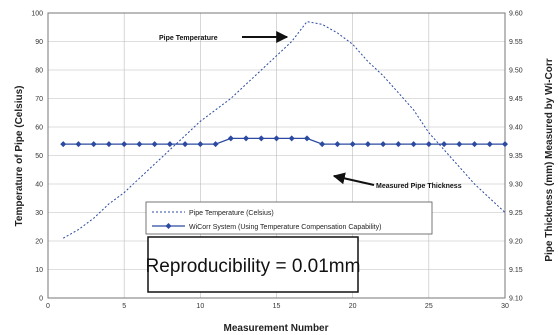 The image size is (558, 335). Describe the element at coordinates (231, 213) in the screenshot. I see `legend-label-temperature: Pipe Temperature (Celsius)` at that location.